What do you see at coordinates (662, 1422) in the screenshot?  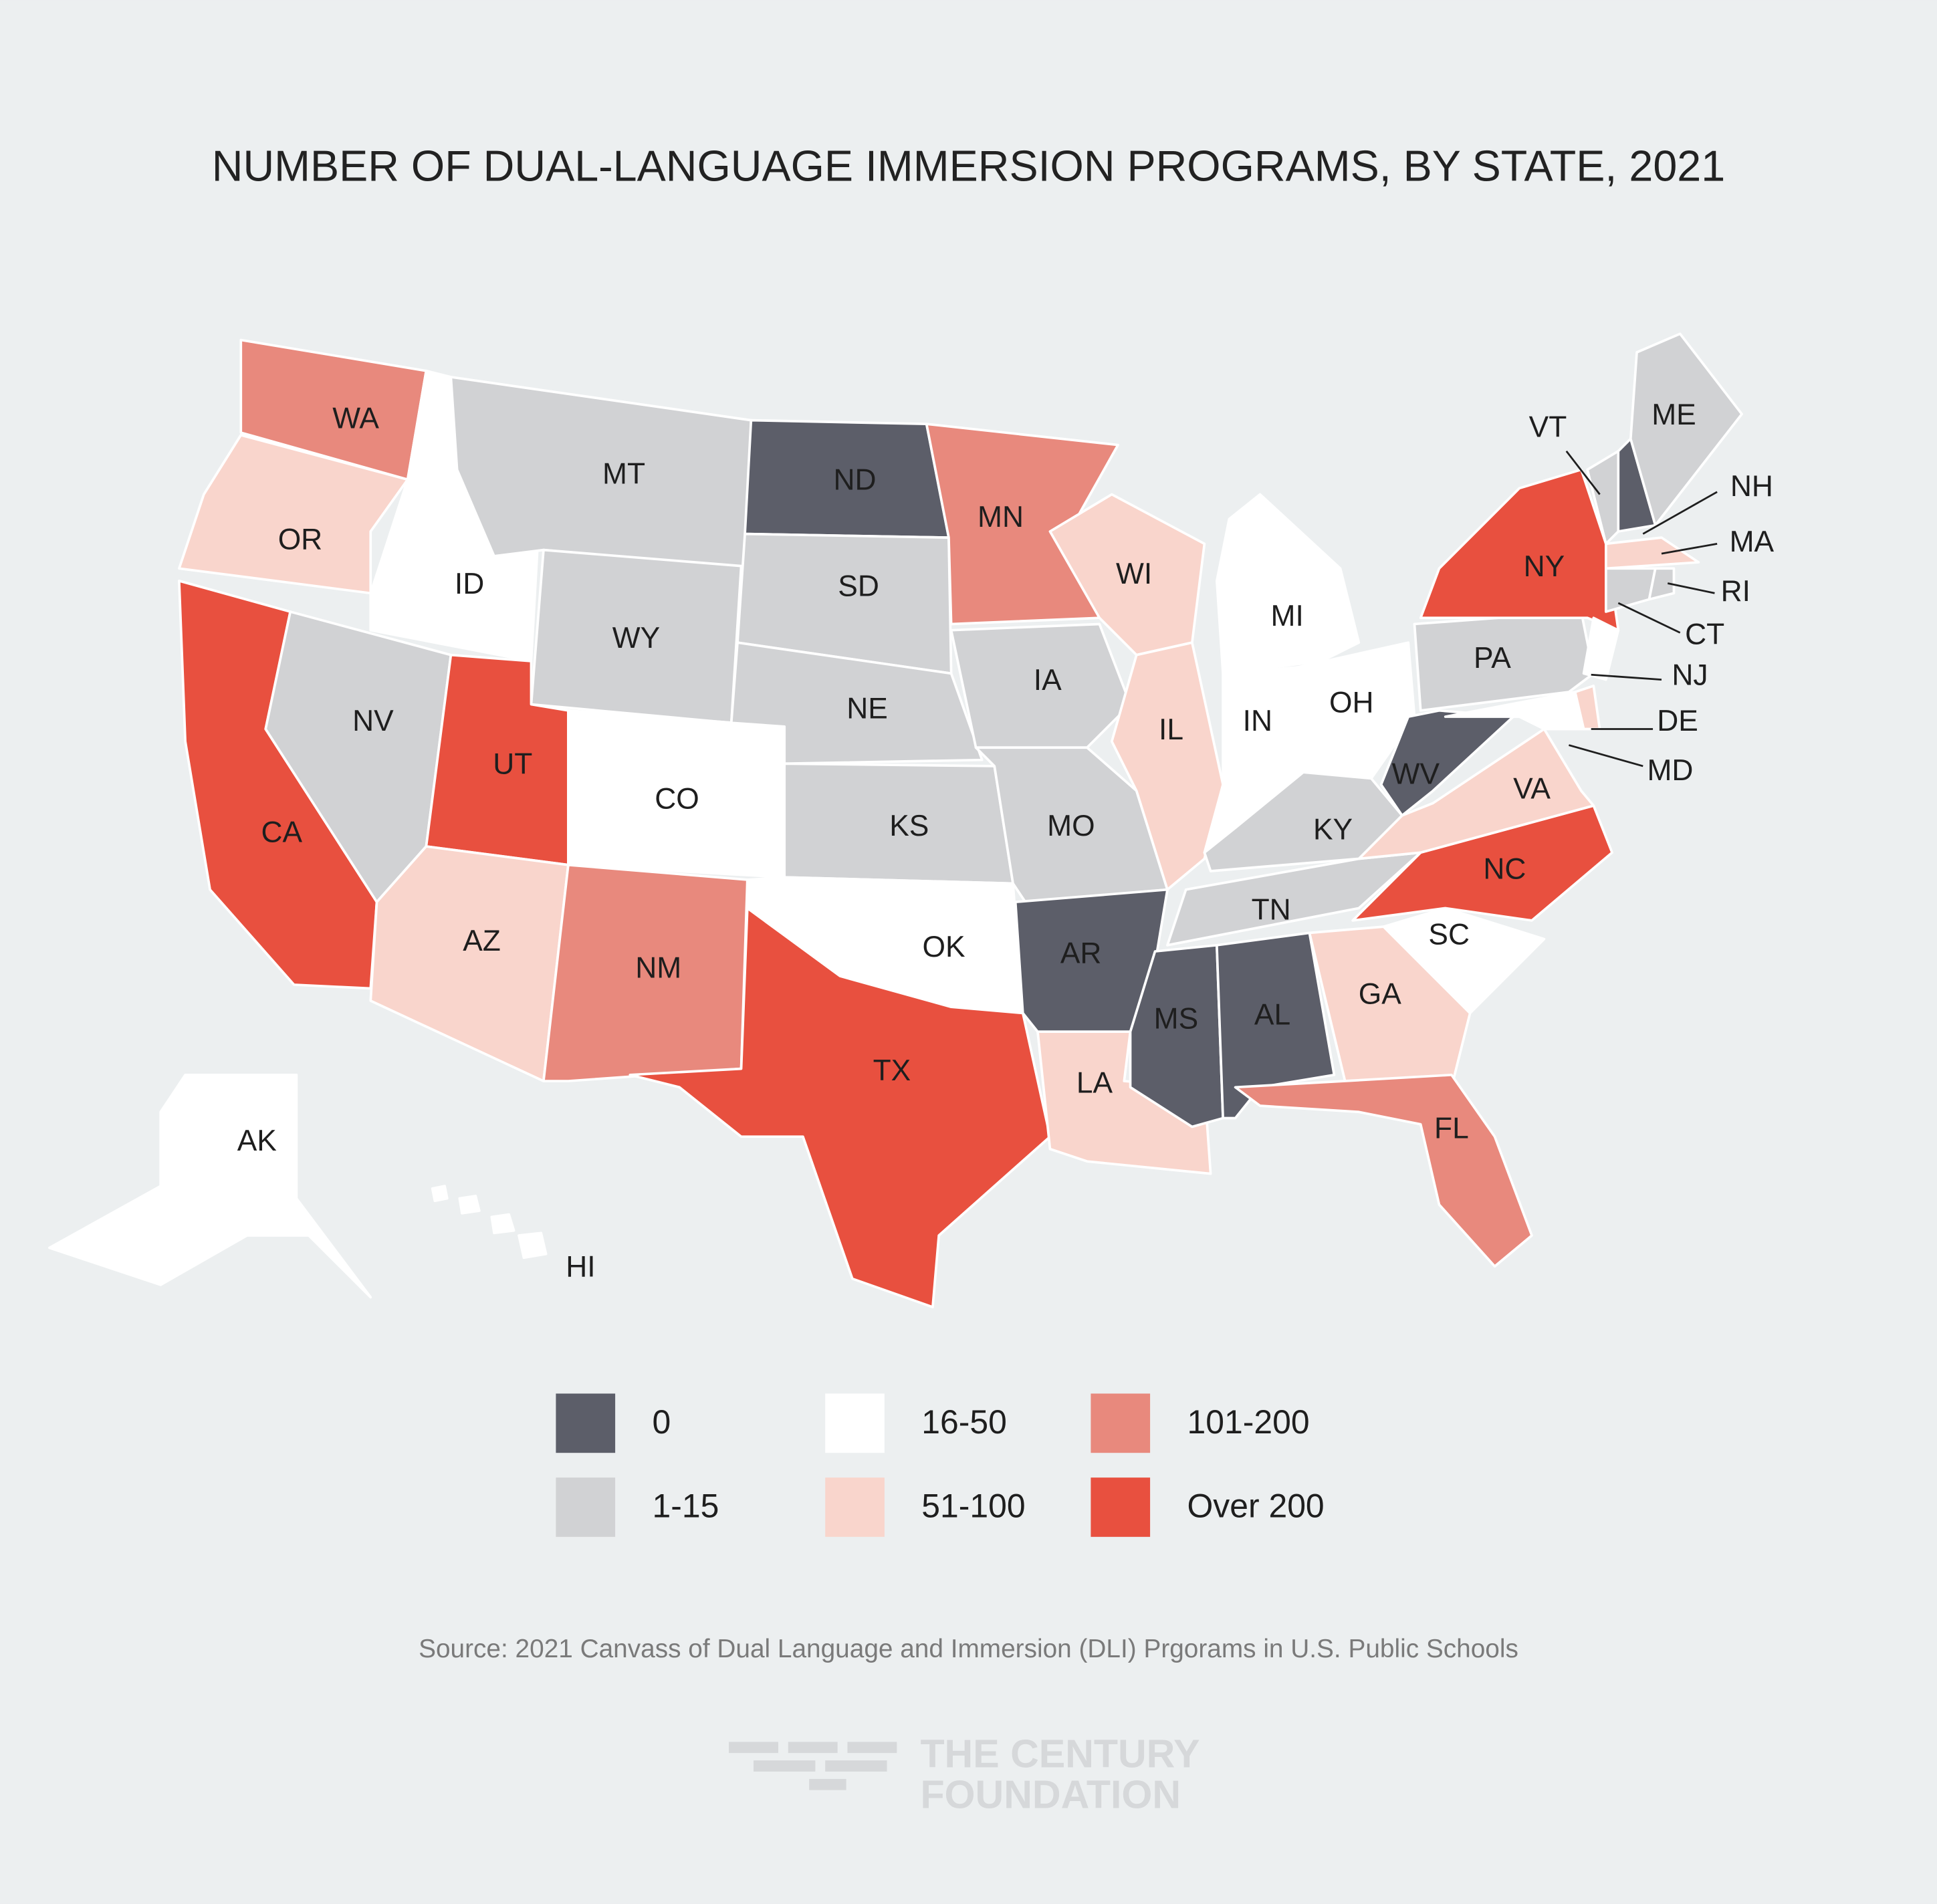 I see `legend-label: 0` at bounding box center [662, 1422].